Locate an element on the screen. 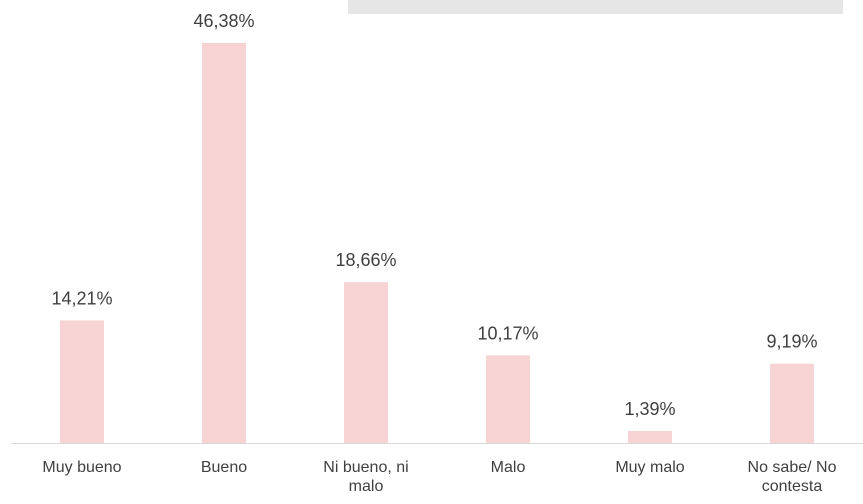 The image size is (863, 504). data-label: 46,38% is located at coordinates (223, 21).